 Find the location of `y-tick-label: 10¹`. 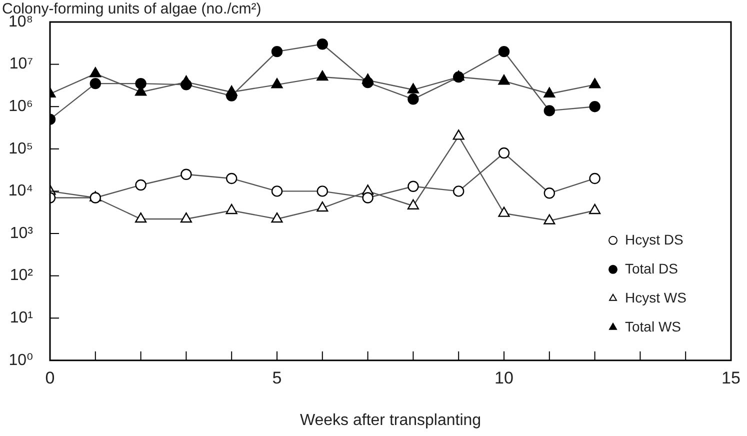

y-tick-label: 10¹ is located at coordinates (21, 318).